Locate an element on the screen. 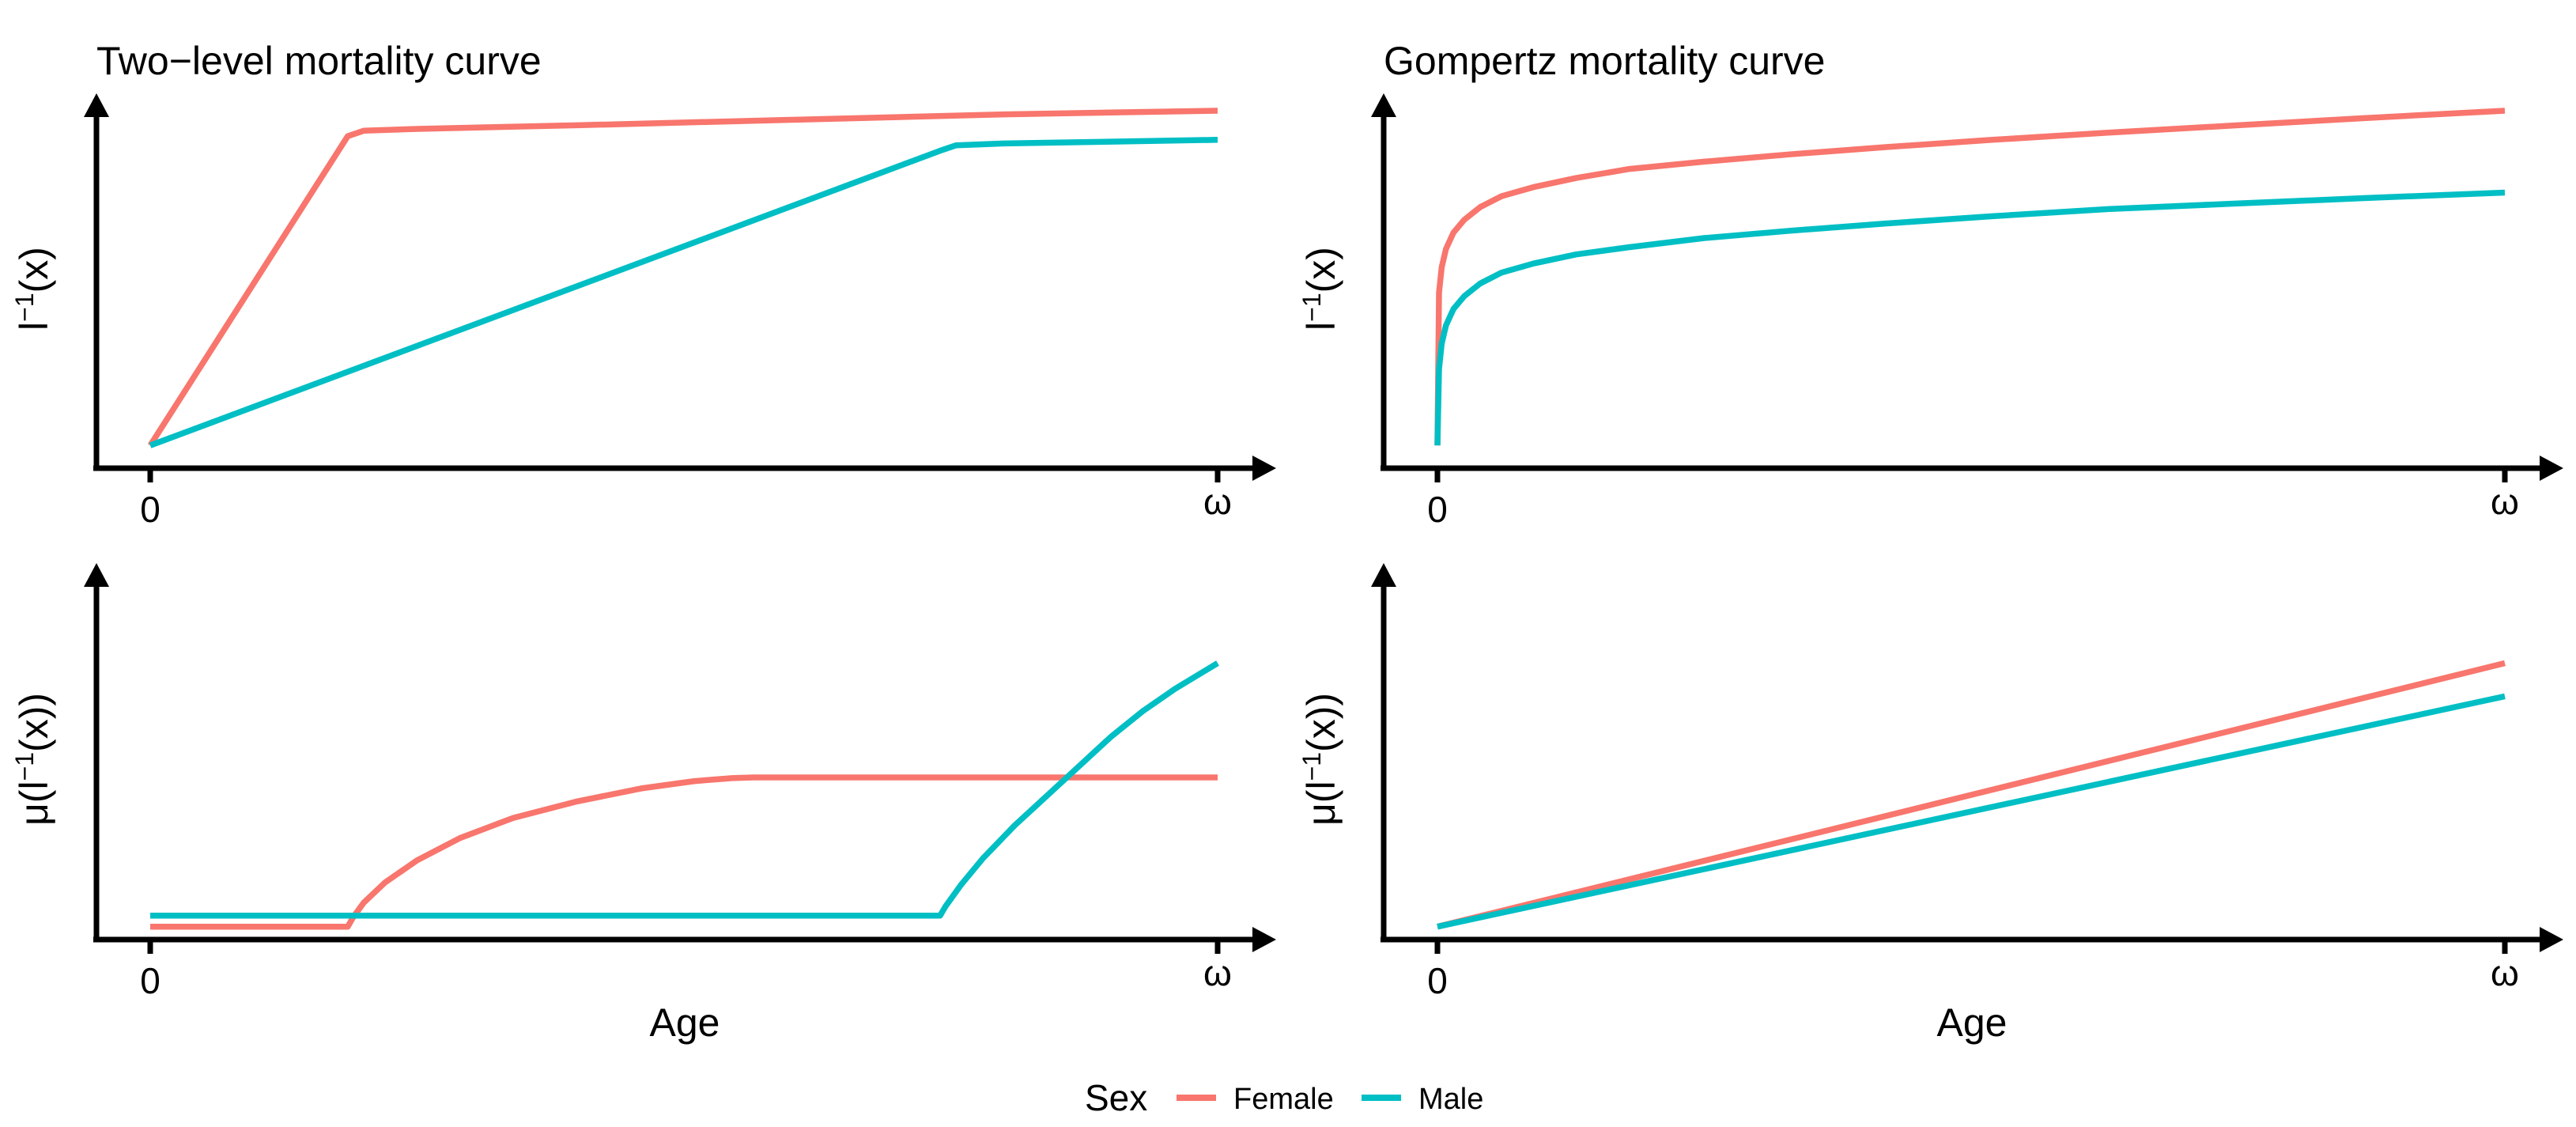 The image size is (2576, 1127). legend-label-female: Female is located at coordinates (1283, 1100).